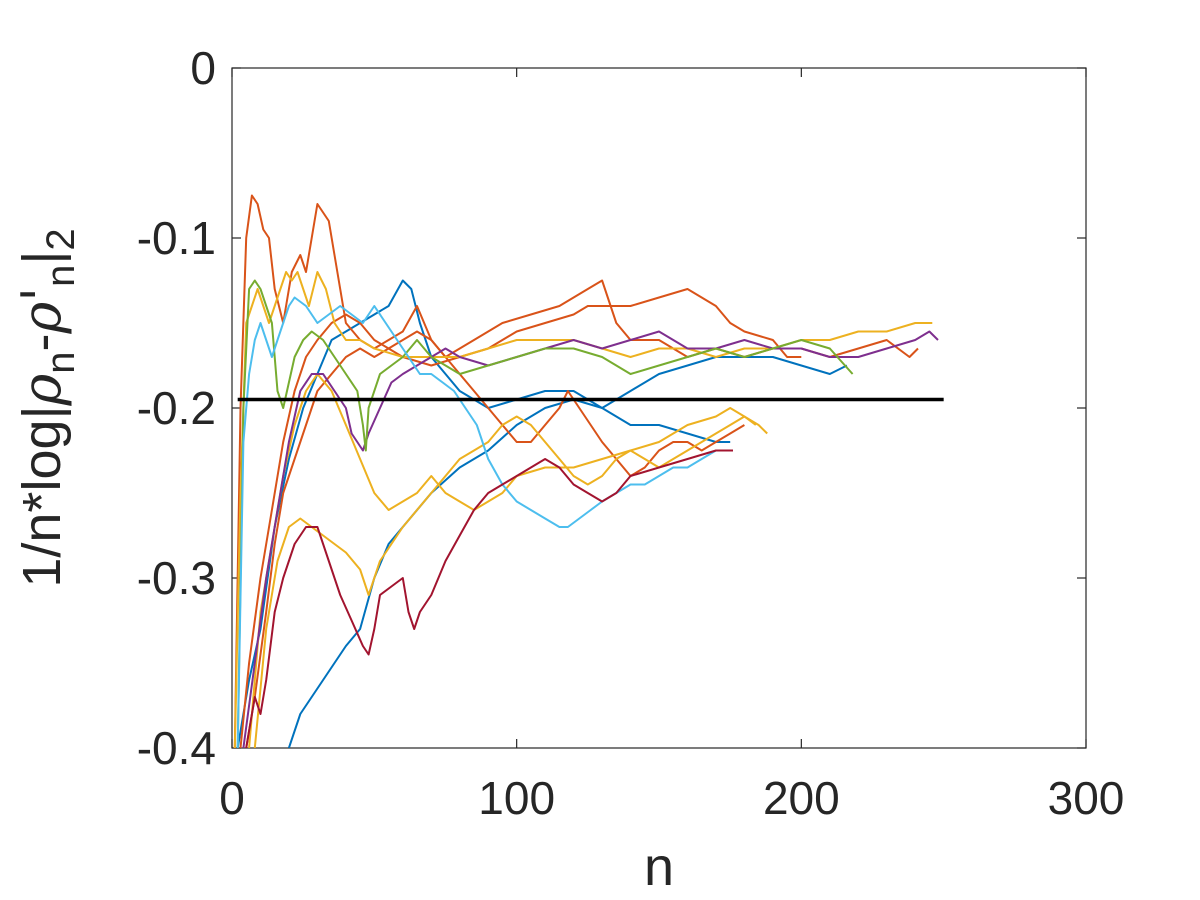 The image size is (1200, 900). What do you see at coordinates (61, 276) in the screenshot?
I see `y-axis-label-sub-n-prime: n` at bounding box center [61, 276].